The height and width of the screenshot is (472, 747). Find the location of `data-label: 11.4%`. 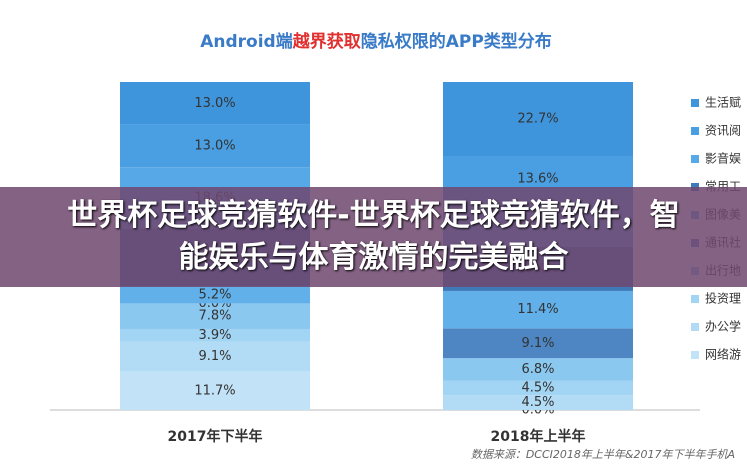

data-label: 11.4% is located at coordinates (537, 309).